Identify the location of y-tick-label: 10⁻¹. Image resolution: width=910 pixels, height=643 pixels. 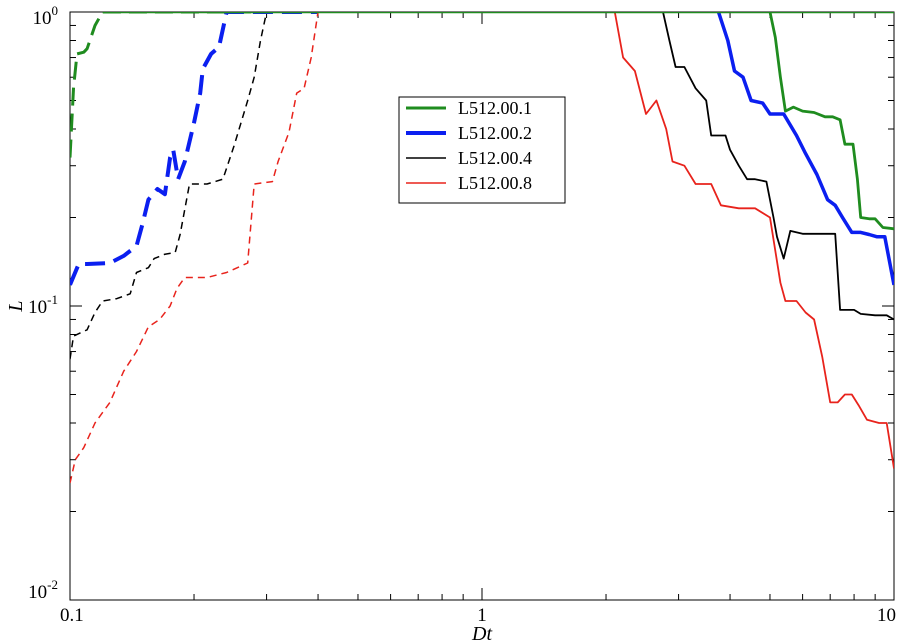
(43, 305).